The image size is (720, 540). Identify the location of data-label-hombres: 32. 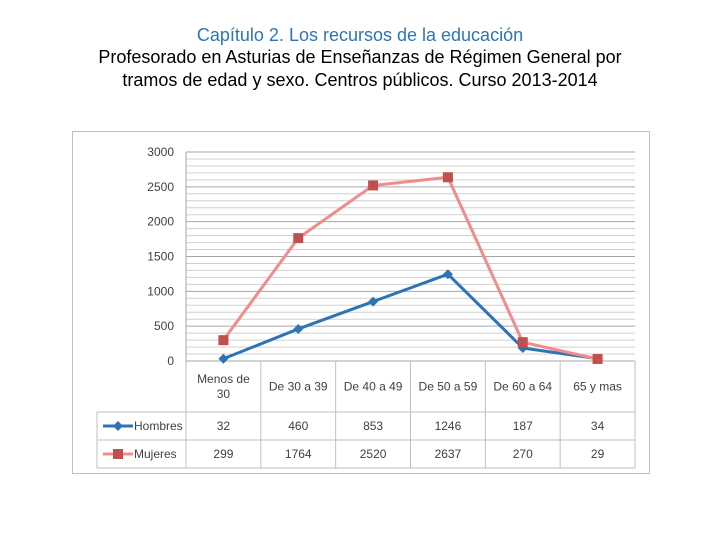
(224, 426).